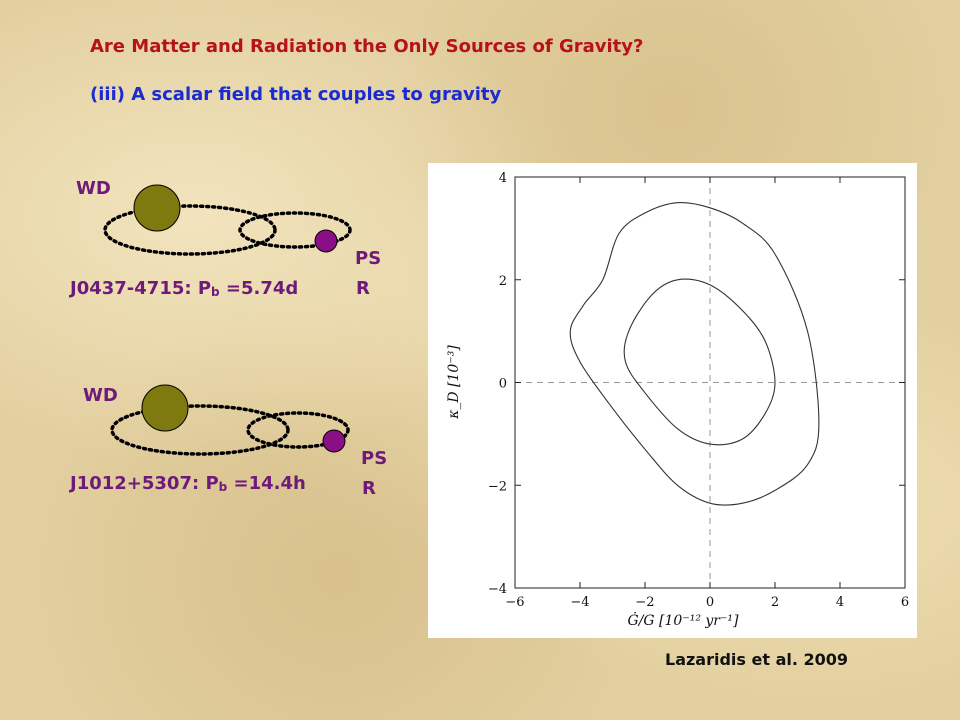  What do you see at coordinates (368, 258) in the screenshot?
I see `psr-label-1a: PS` at bounding box center [368, 258].